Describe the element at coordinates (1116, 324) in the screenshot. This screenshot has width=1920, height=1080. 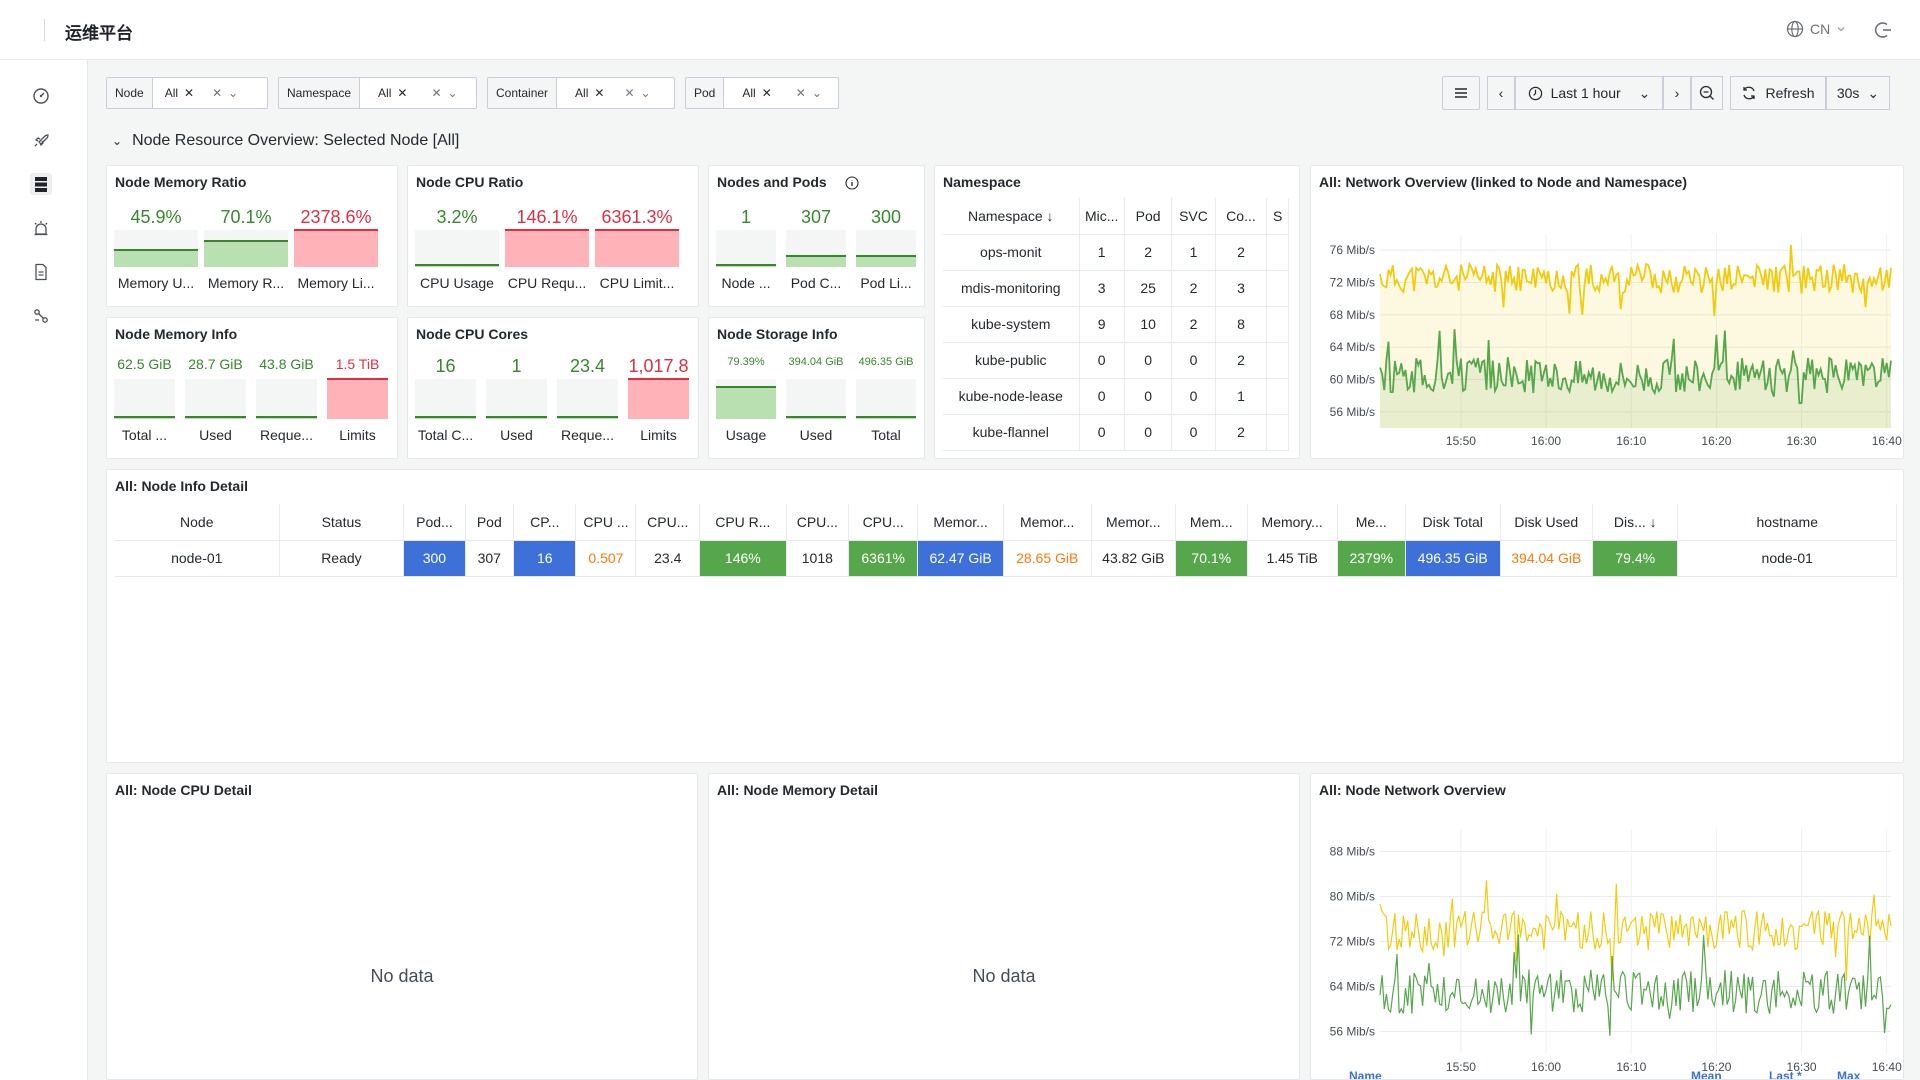
I see `table-row: kube-system 9 10 2 8` at that location.